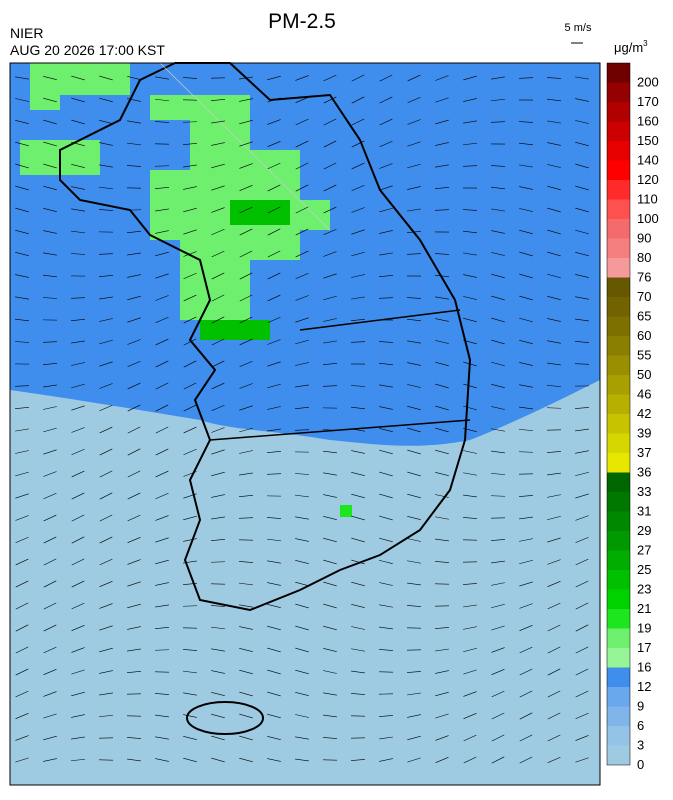 This screenshot has height=800, width=673. Describe the element at coordinates (644, 452) in the screenshot. I see `colorbar-label: 37` at that location.